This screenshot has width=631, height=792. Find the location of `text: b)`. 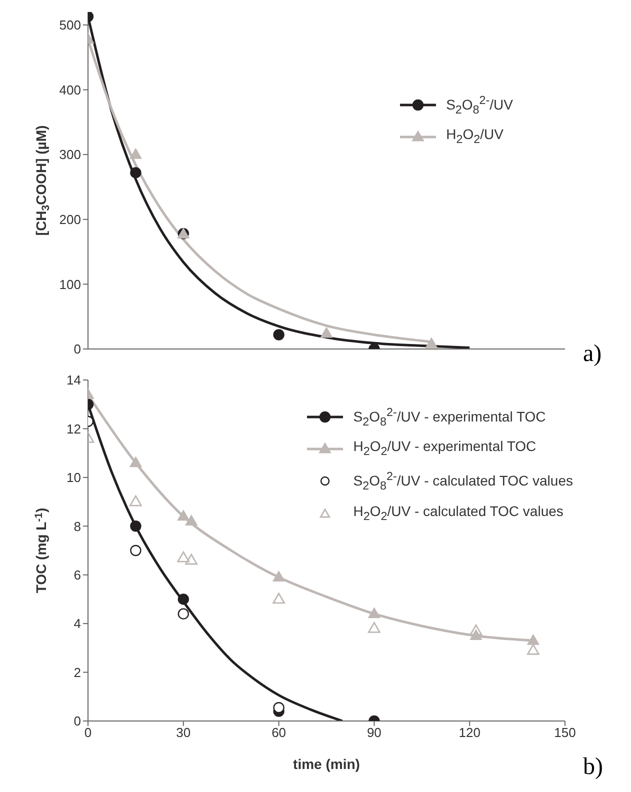

text: b) is located at coordinates (593, 767).